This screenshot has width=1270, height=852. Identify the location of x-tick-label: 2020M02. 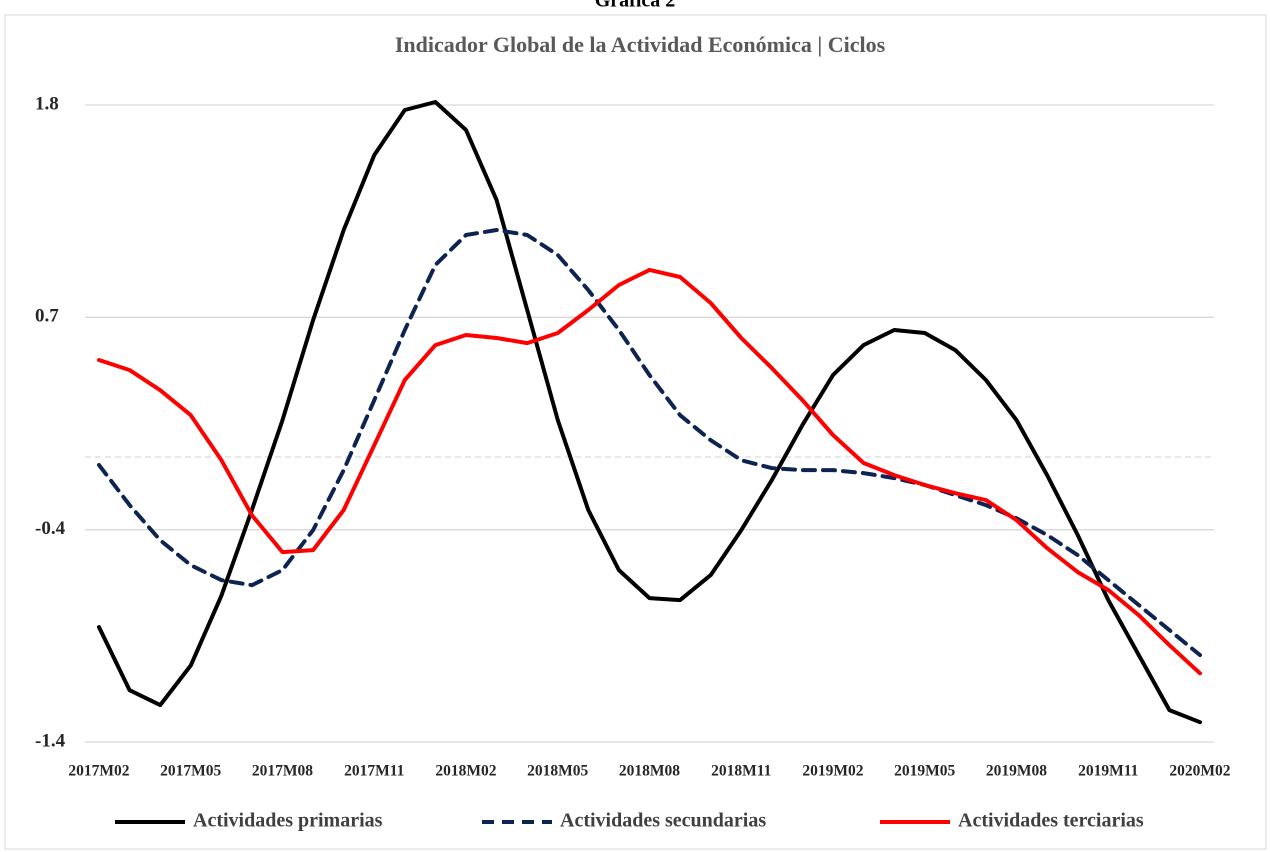
(1199, 771).